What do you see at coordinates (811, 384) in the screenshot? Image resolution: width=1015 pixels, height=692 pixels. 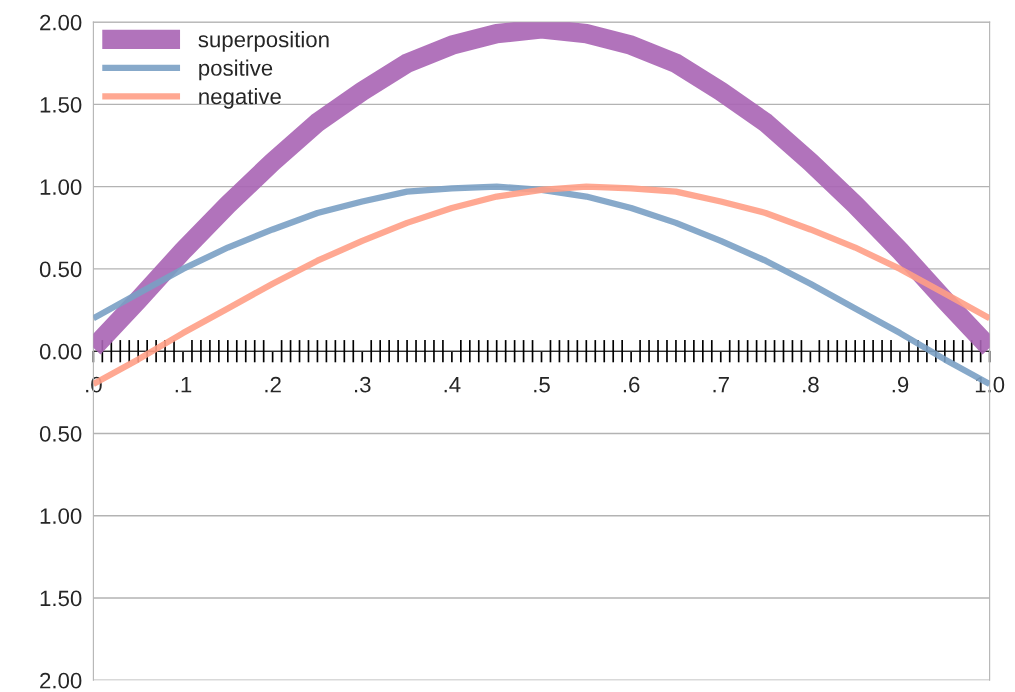 I see `x-tick-label: .8` at bounding box center [811, 384].